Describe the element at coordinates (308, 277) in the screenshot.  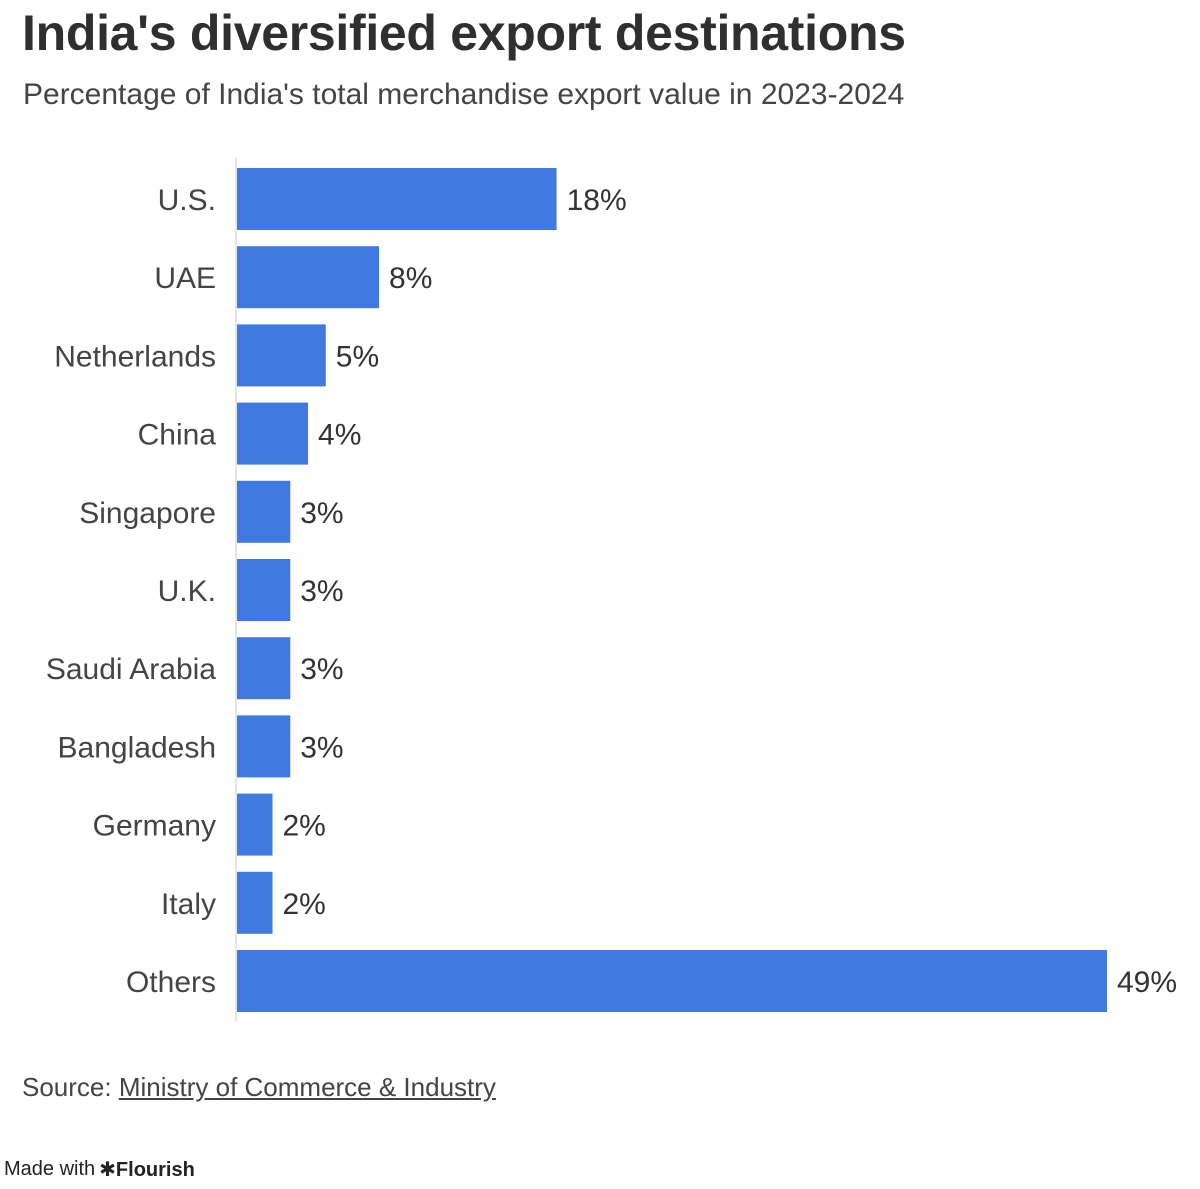
I see `bar-uae` at that location.